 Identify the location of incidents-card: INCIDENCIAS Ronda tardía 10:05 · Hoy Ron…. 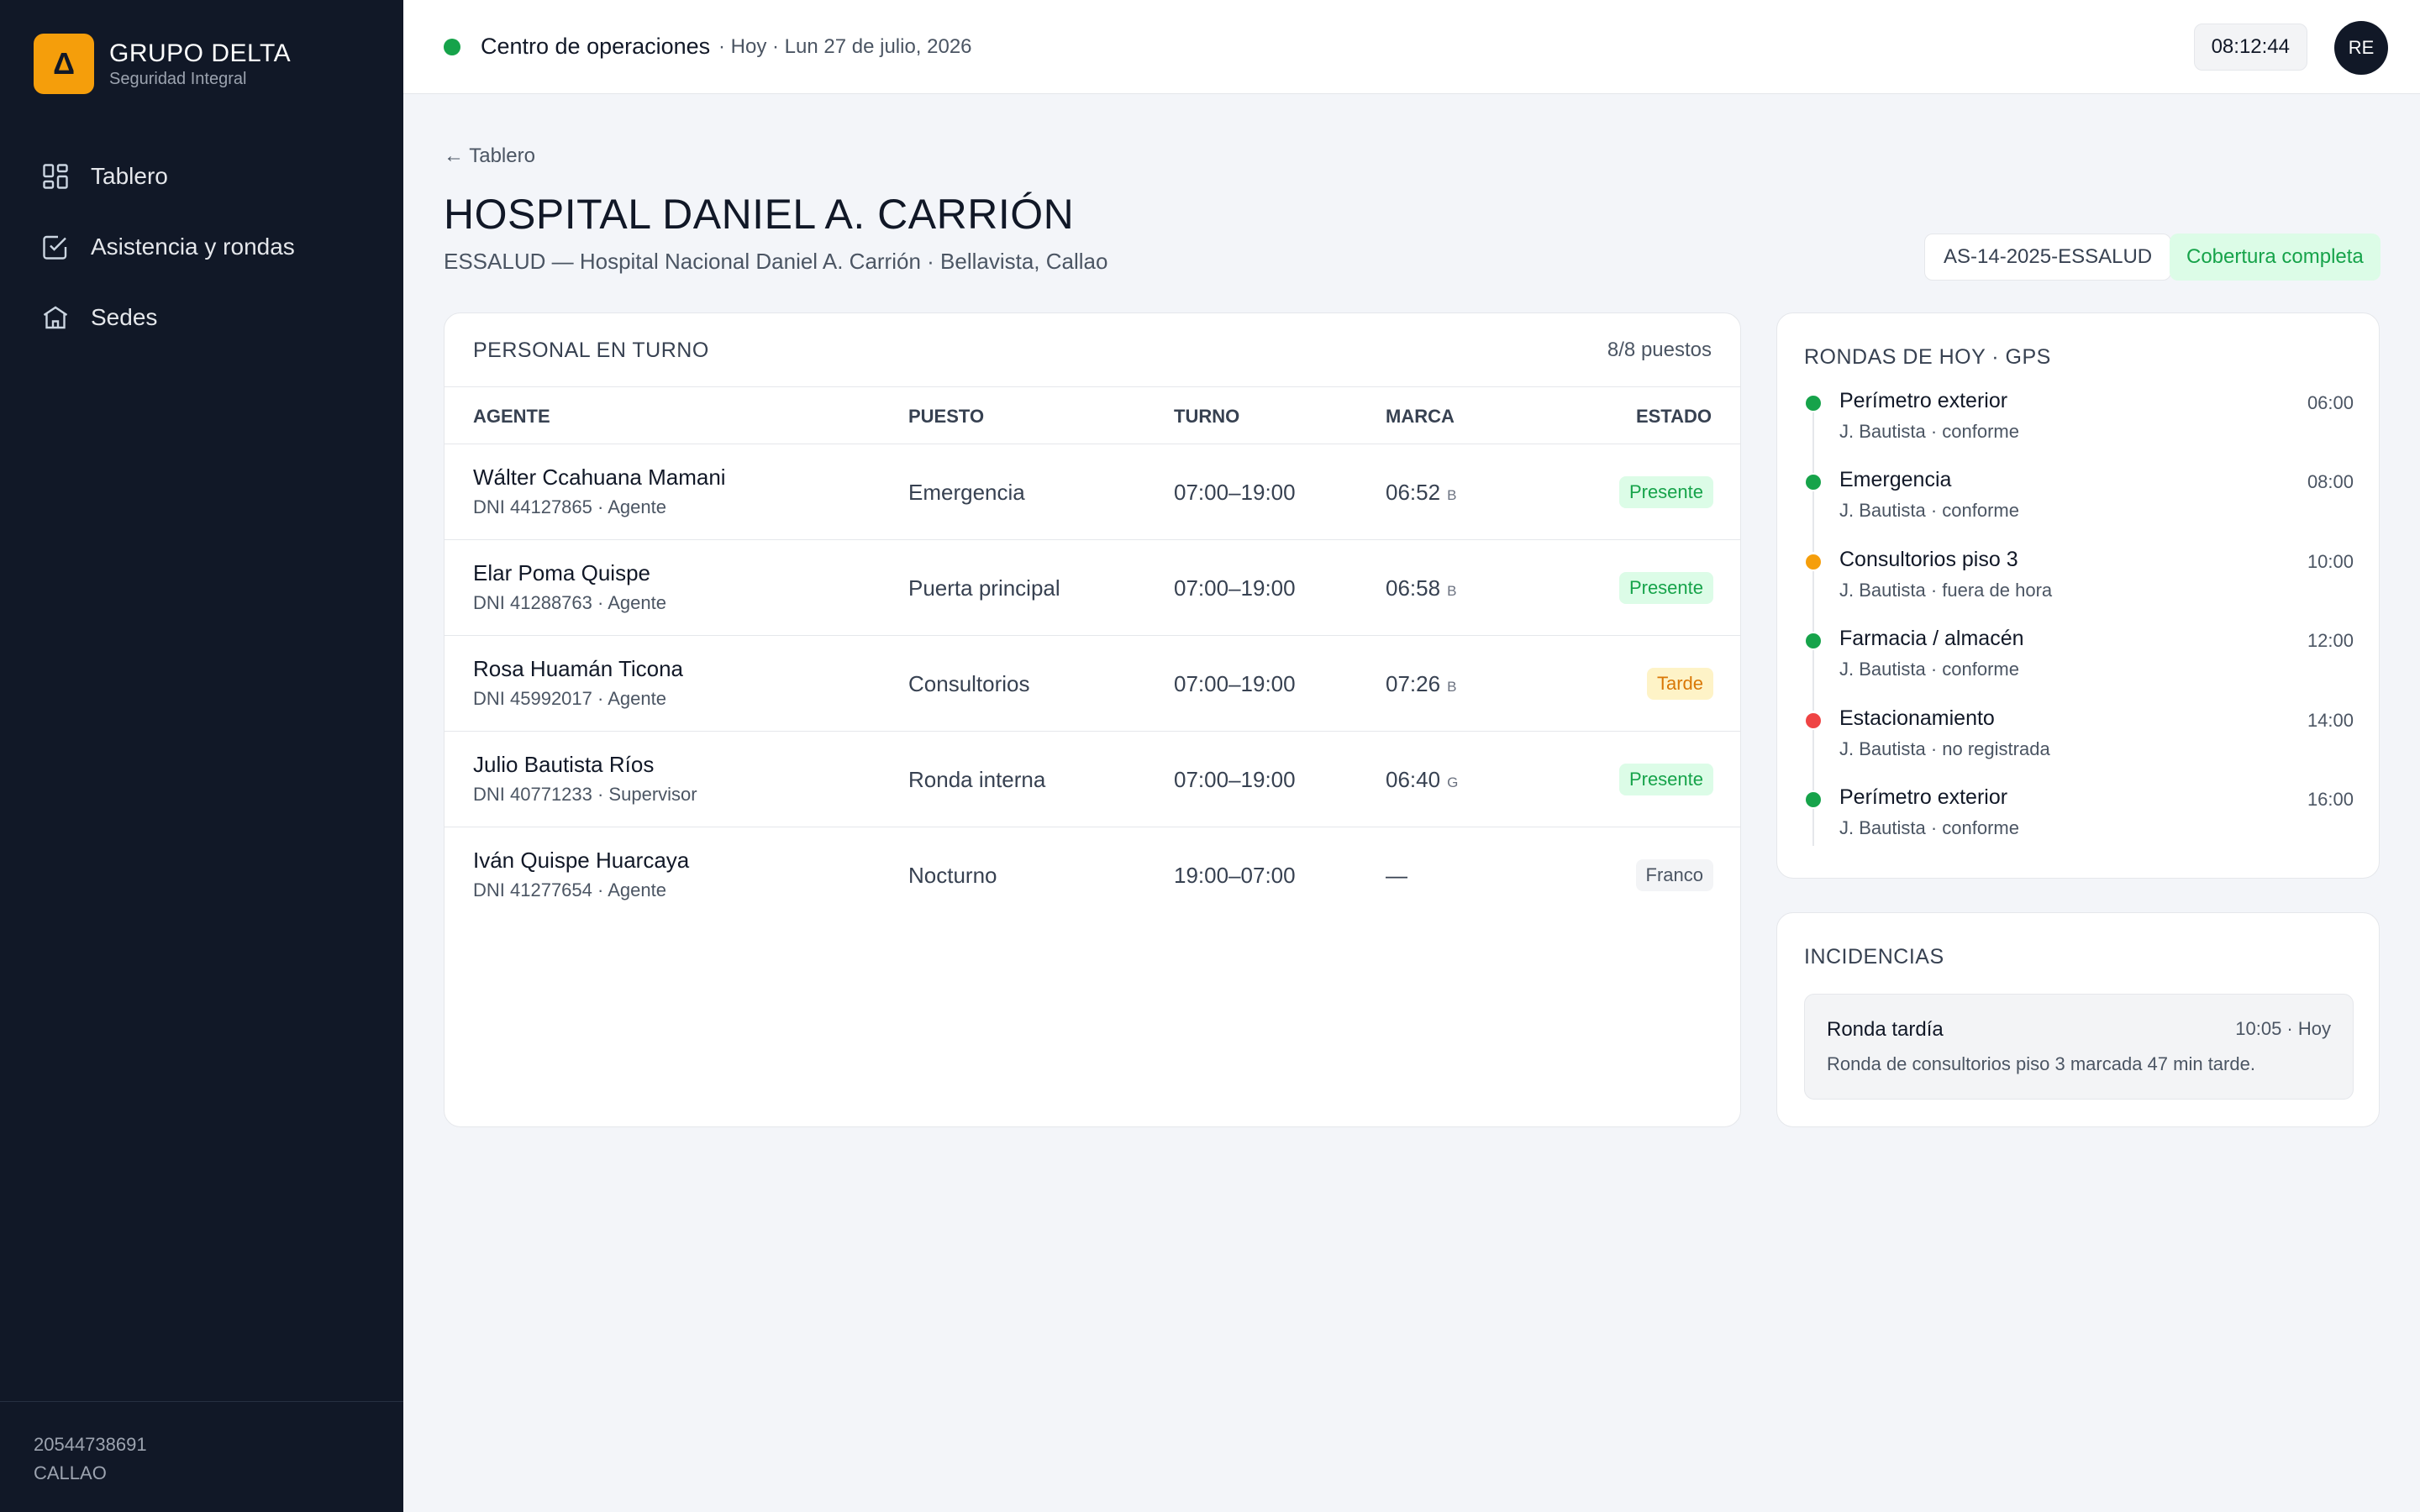
(2078, 1019).